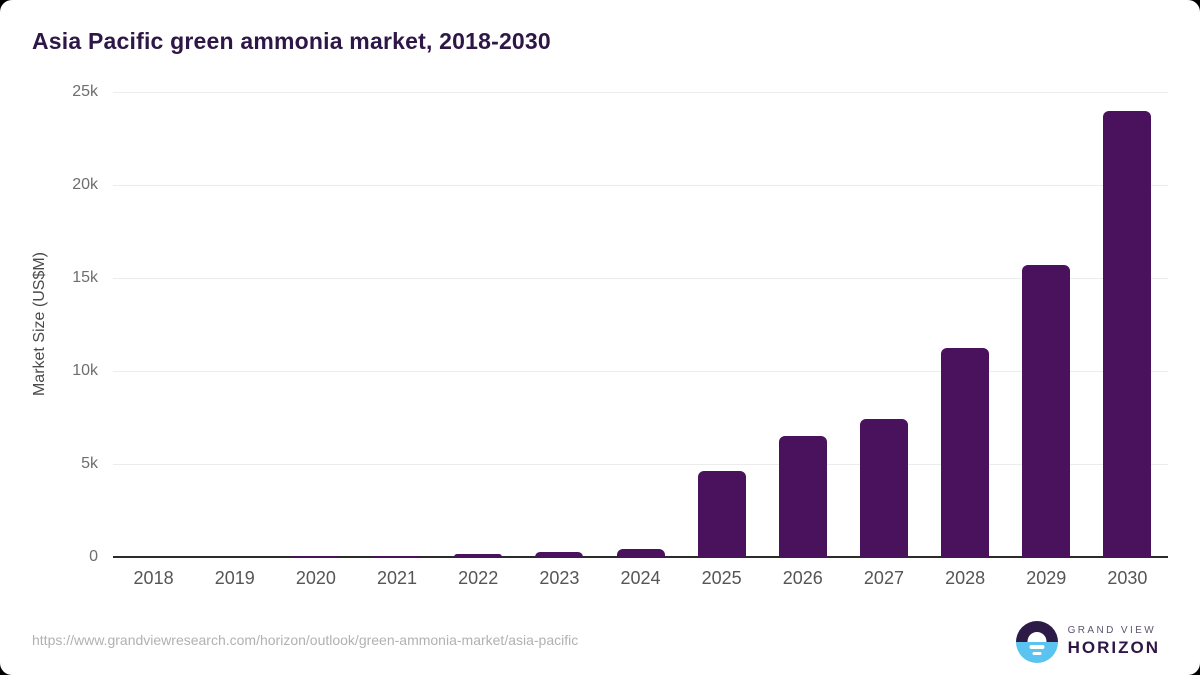 The width and height of the screenshot is (1200, 675). Describe the element at coordinates (89, 463) in the screenshot. I see `y-tick-label: 5k` at that location.